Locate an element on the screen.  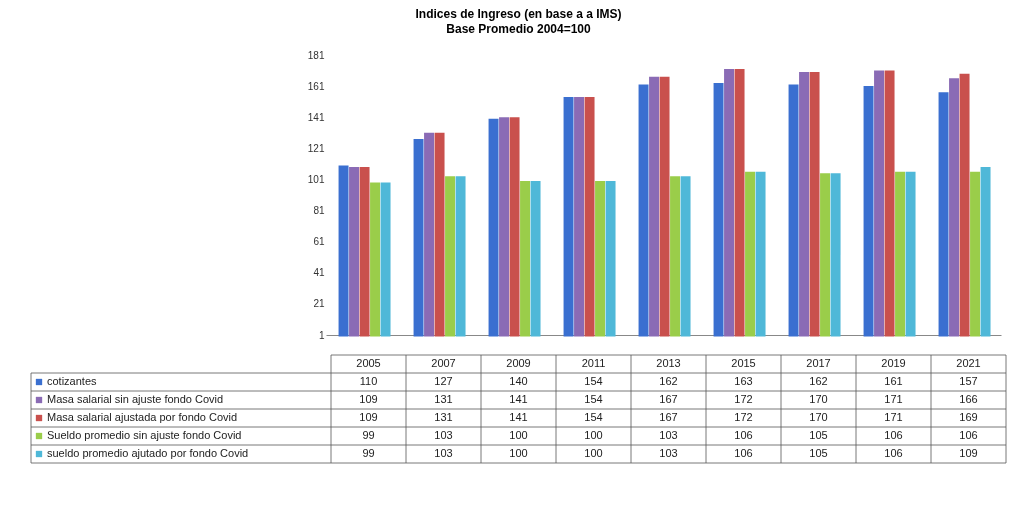
data-label: 131 is located at coordinates (443, 417).